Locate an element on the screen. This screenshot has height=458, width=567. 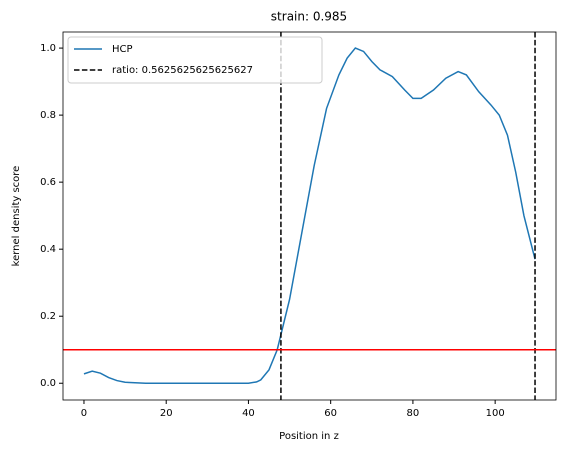
legend-label: HCP is located at coordinates (122, 49).